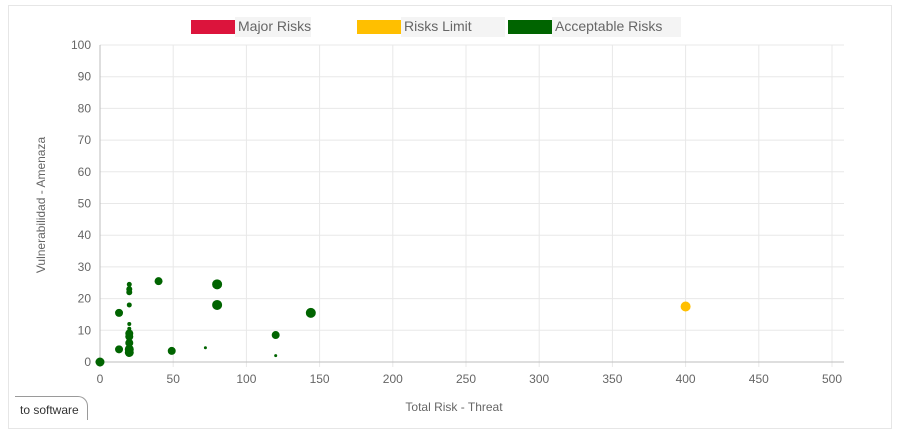 This screenshot has width=906, height=435. Describe the element at coordinates (174, 379) in the screenshot. I see `x-tick-label: 50` at that location.